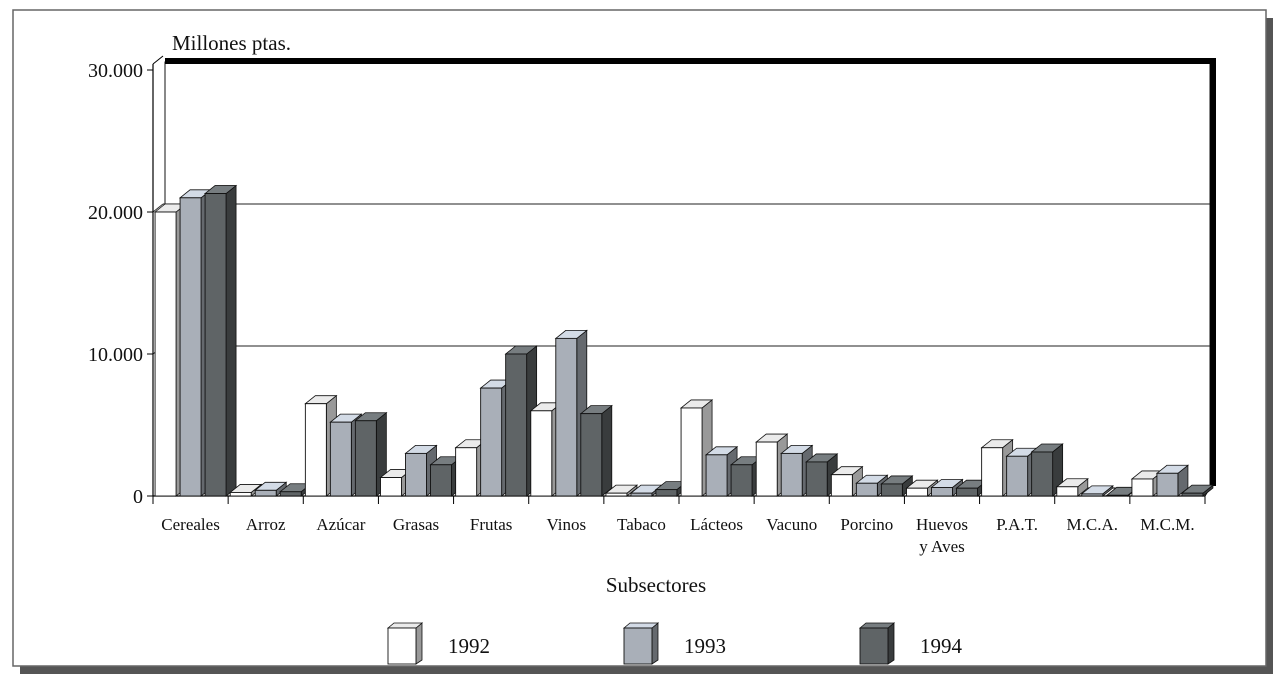  Describe the element at coordinates (469, 646) in the screenshot. I see `legend-label: 1992` at that location.